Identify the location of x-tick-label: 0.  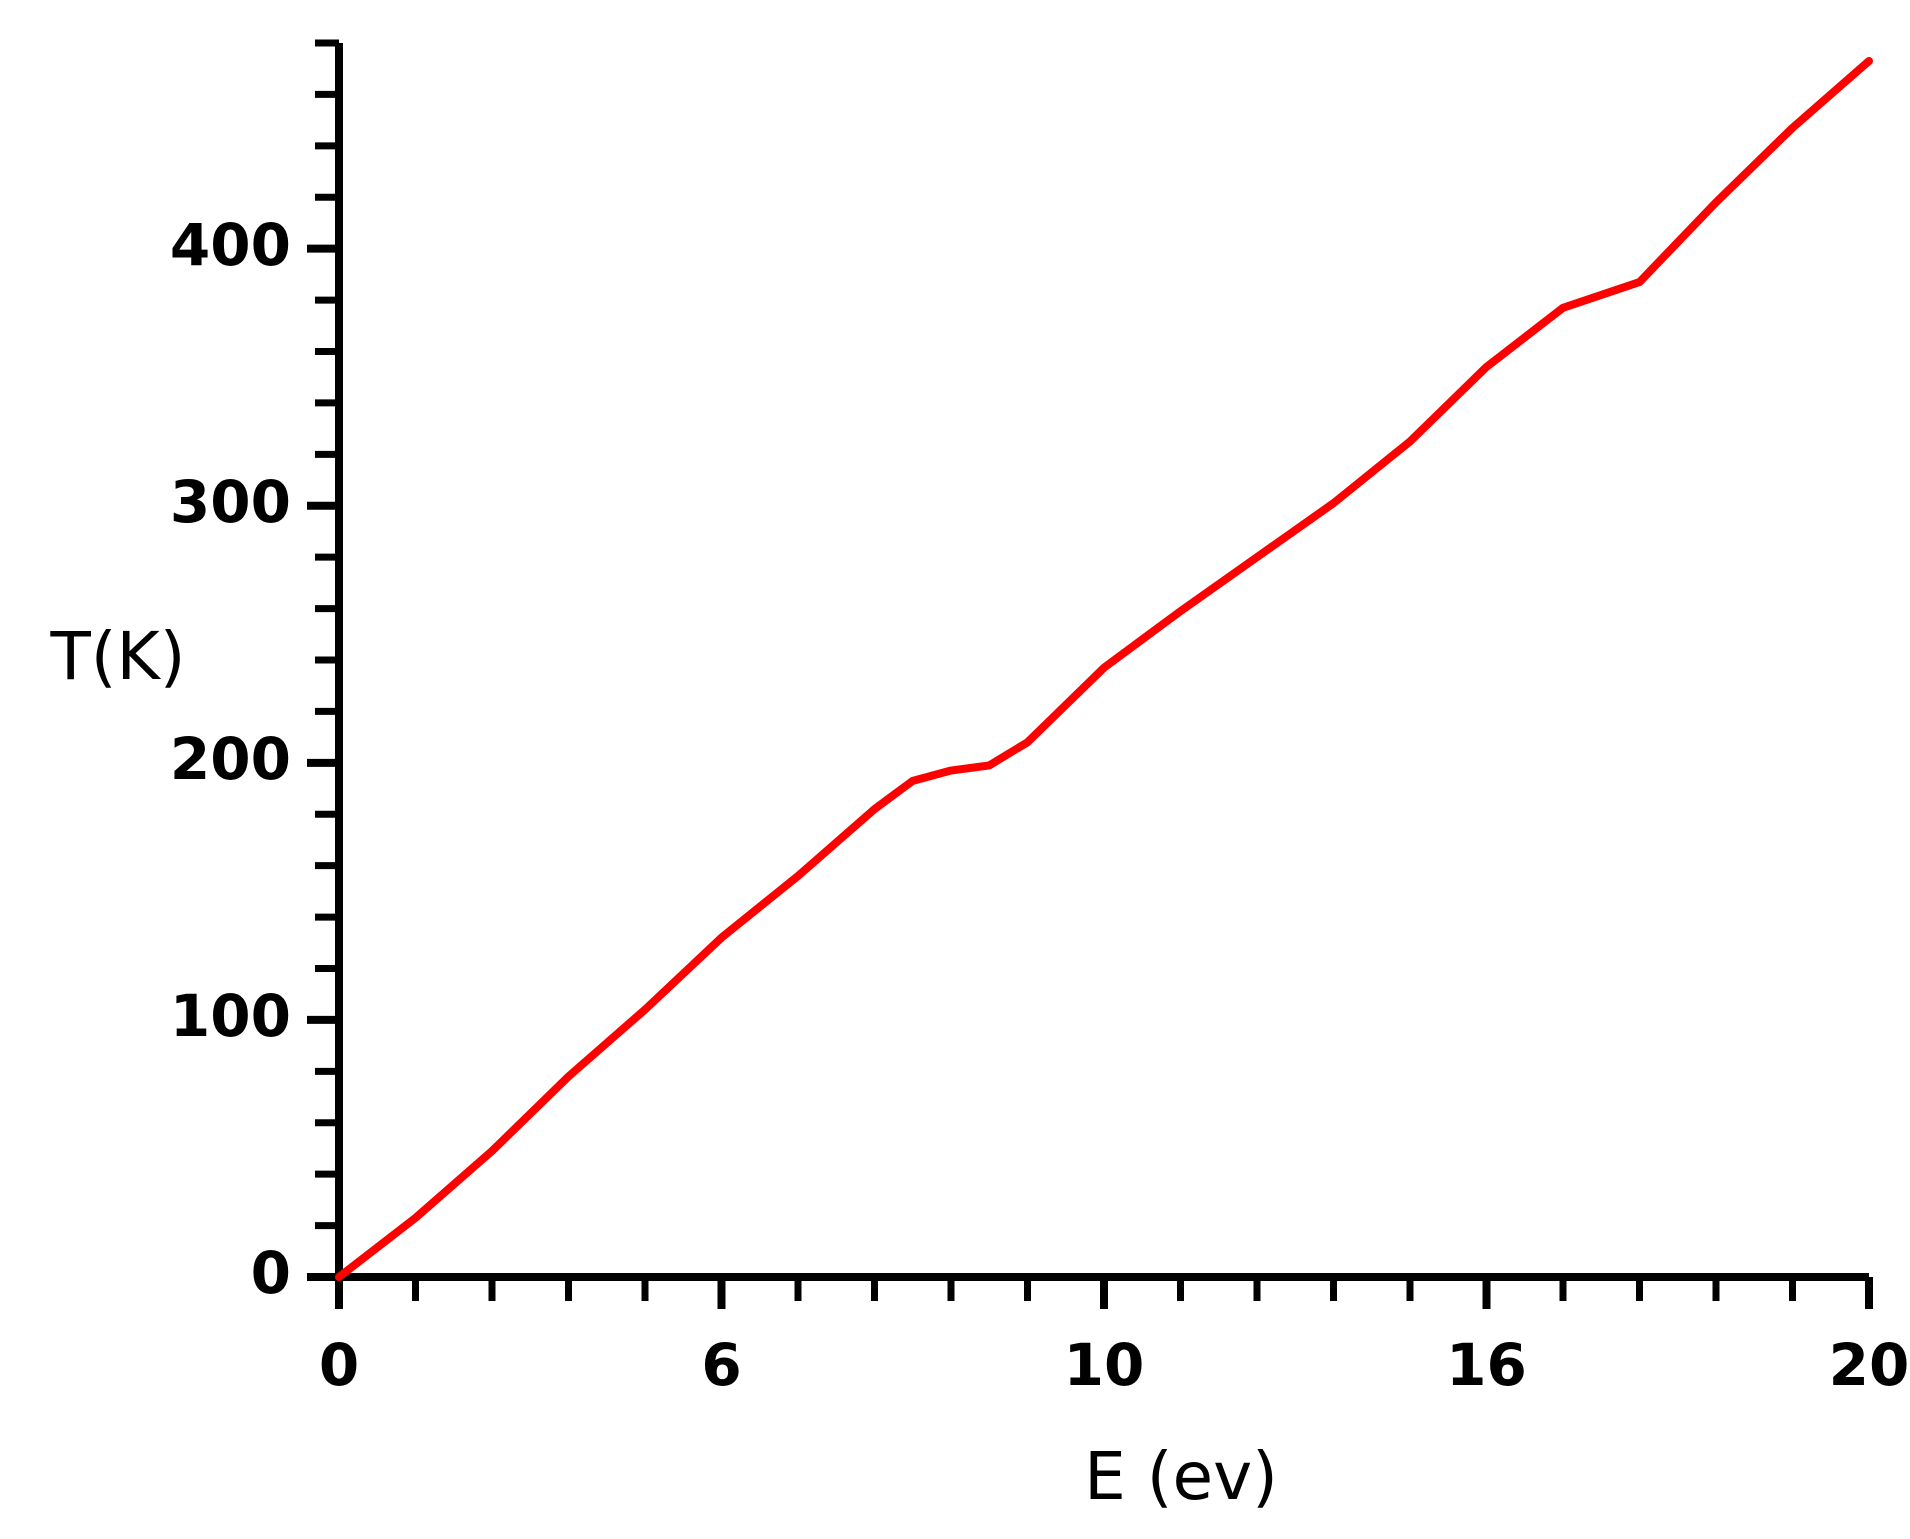
(339, 1365).